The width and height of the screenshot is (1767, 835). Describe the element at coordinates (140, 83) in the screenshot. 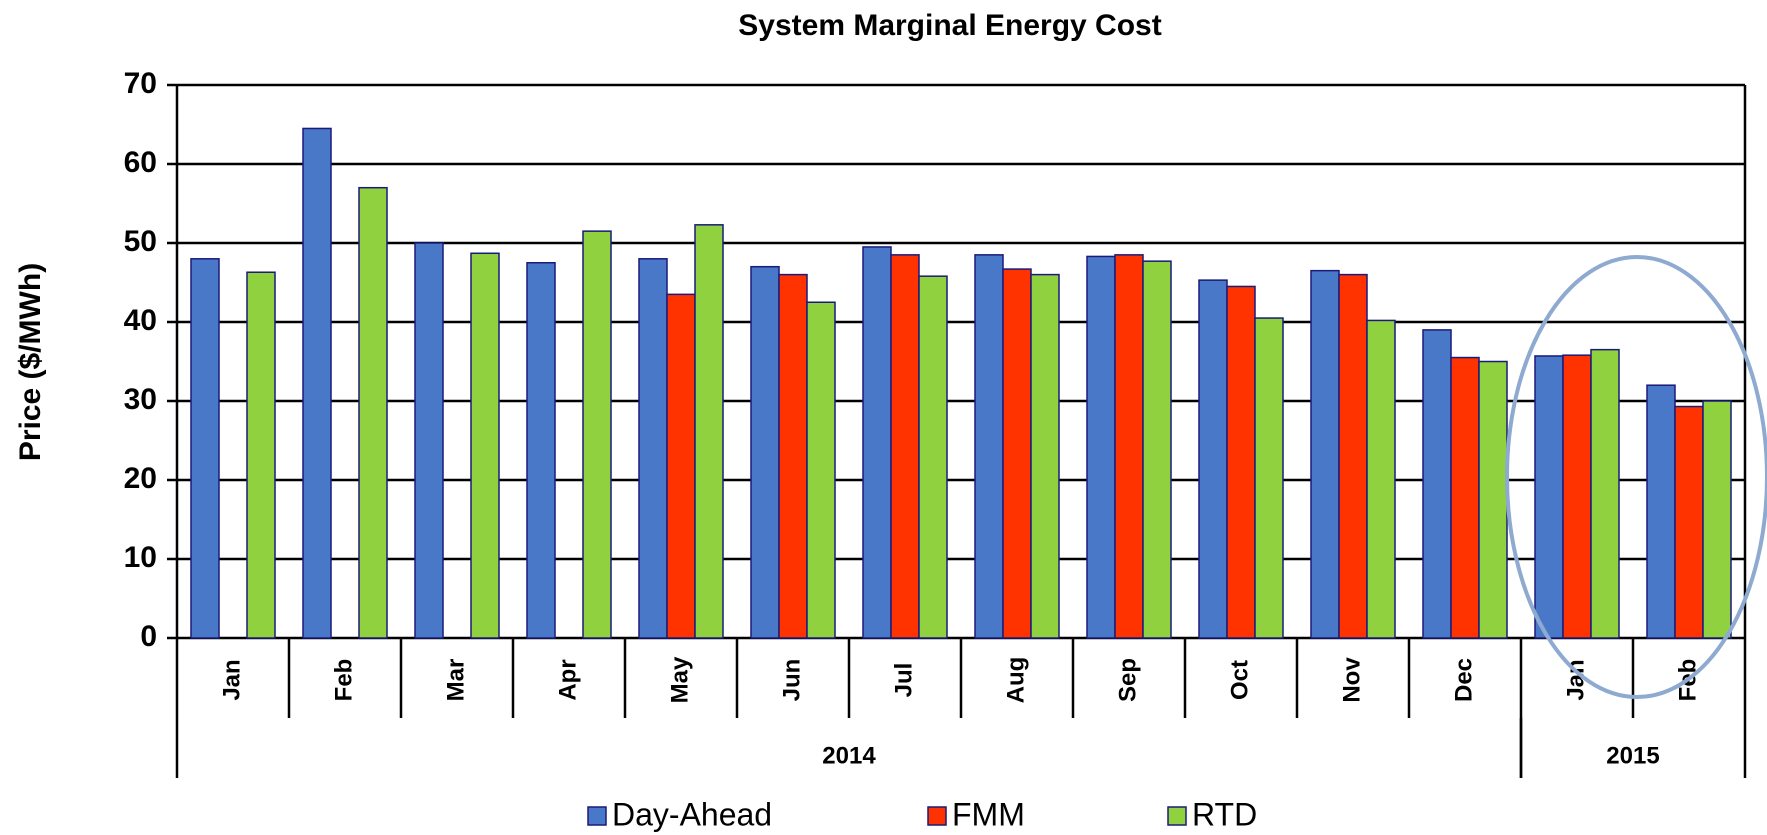

I see `y-tick-label: 70` at that location.